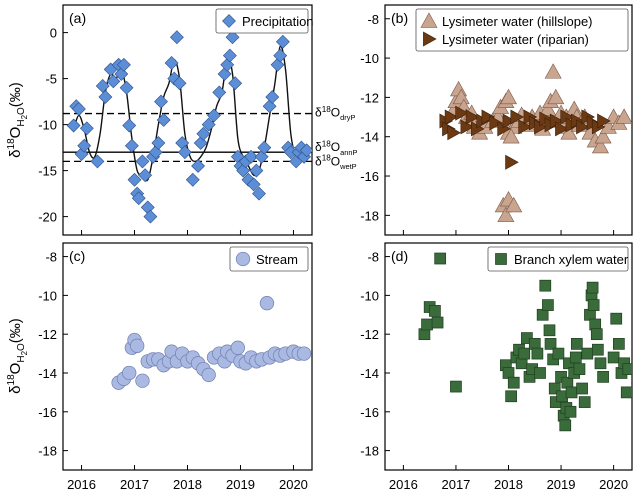 This screenshot has width=637, height=496. I want to click on legend: Branch xylem water, so click(558, 259).